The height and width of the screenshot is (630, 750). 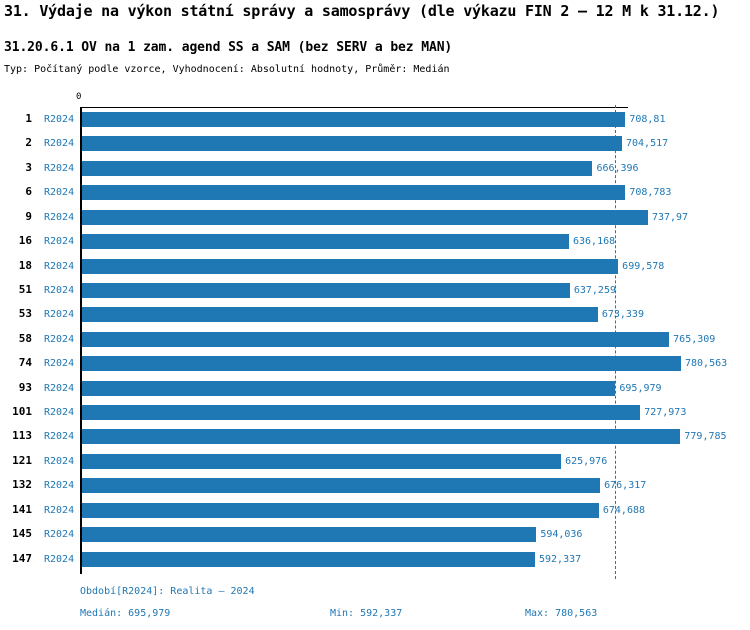 What do you see at coordinates (561, 535) in the screenshot?
I see `bar-value-label: 594,036` at bounding box center [561, 535].